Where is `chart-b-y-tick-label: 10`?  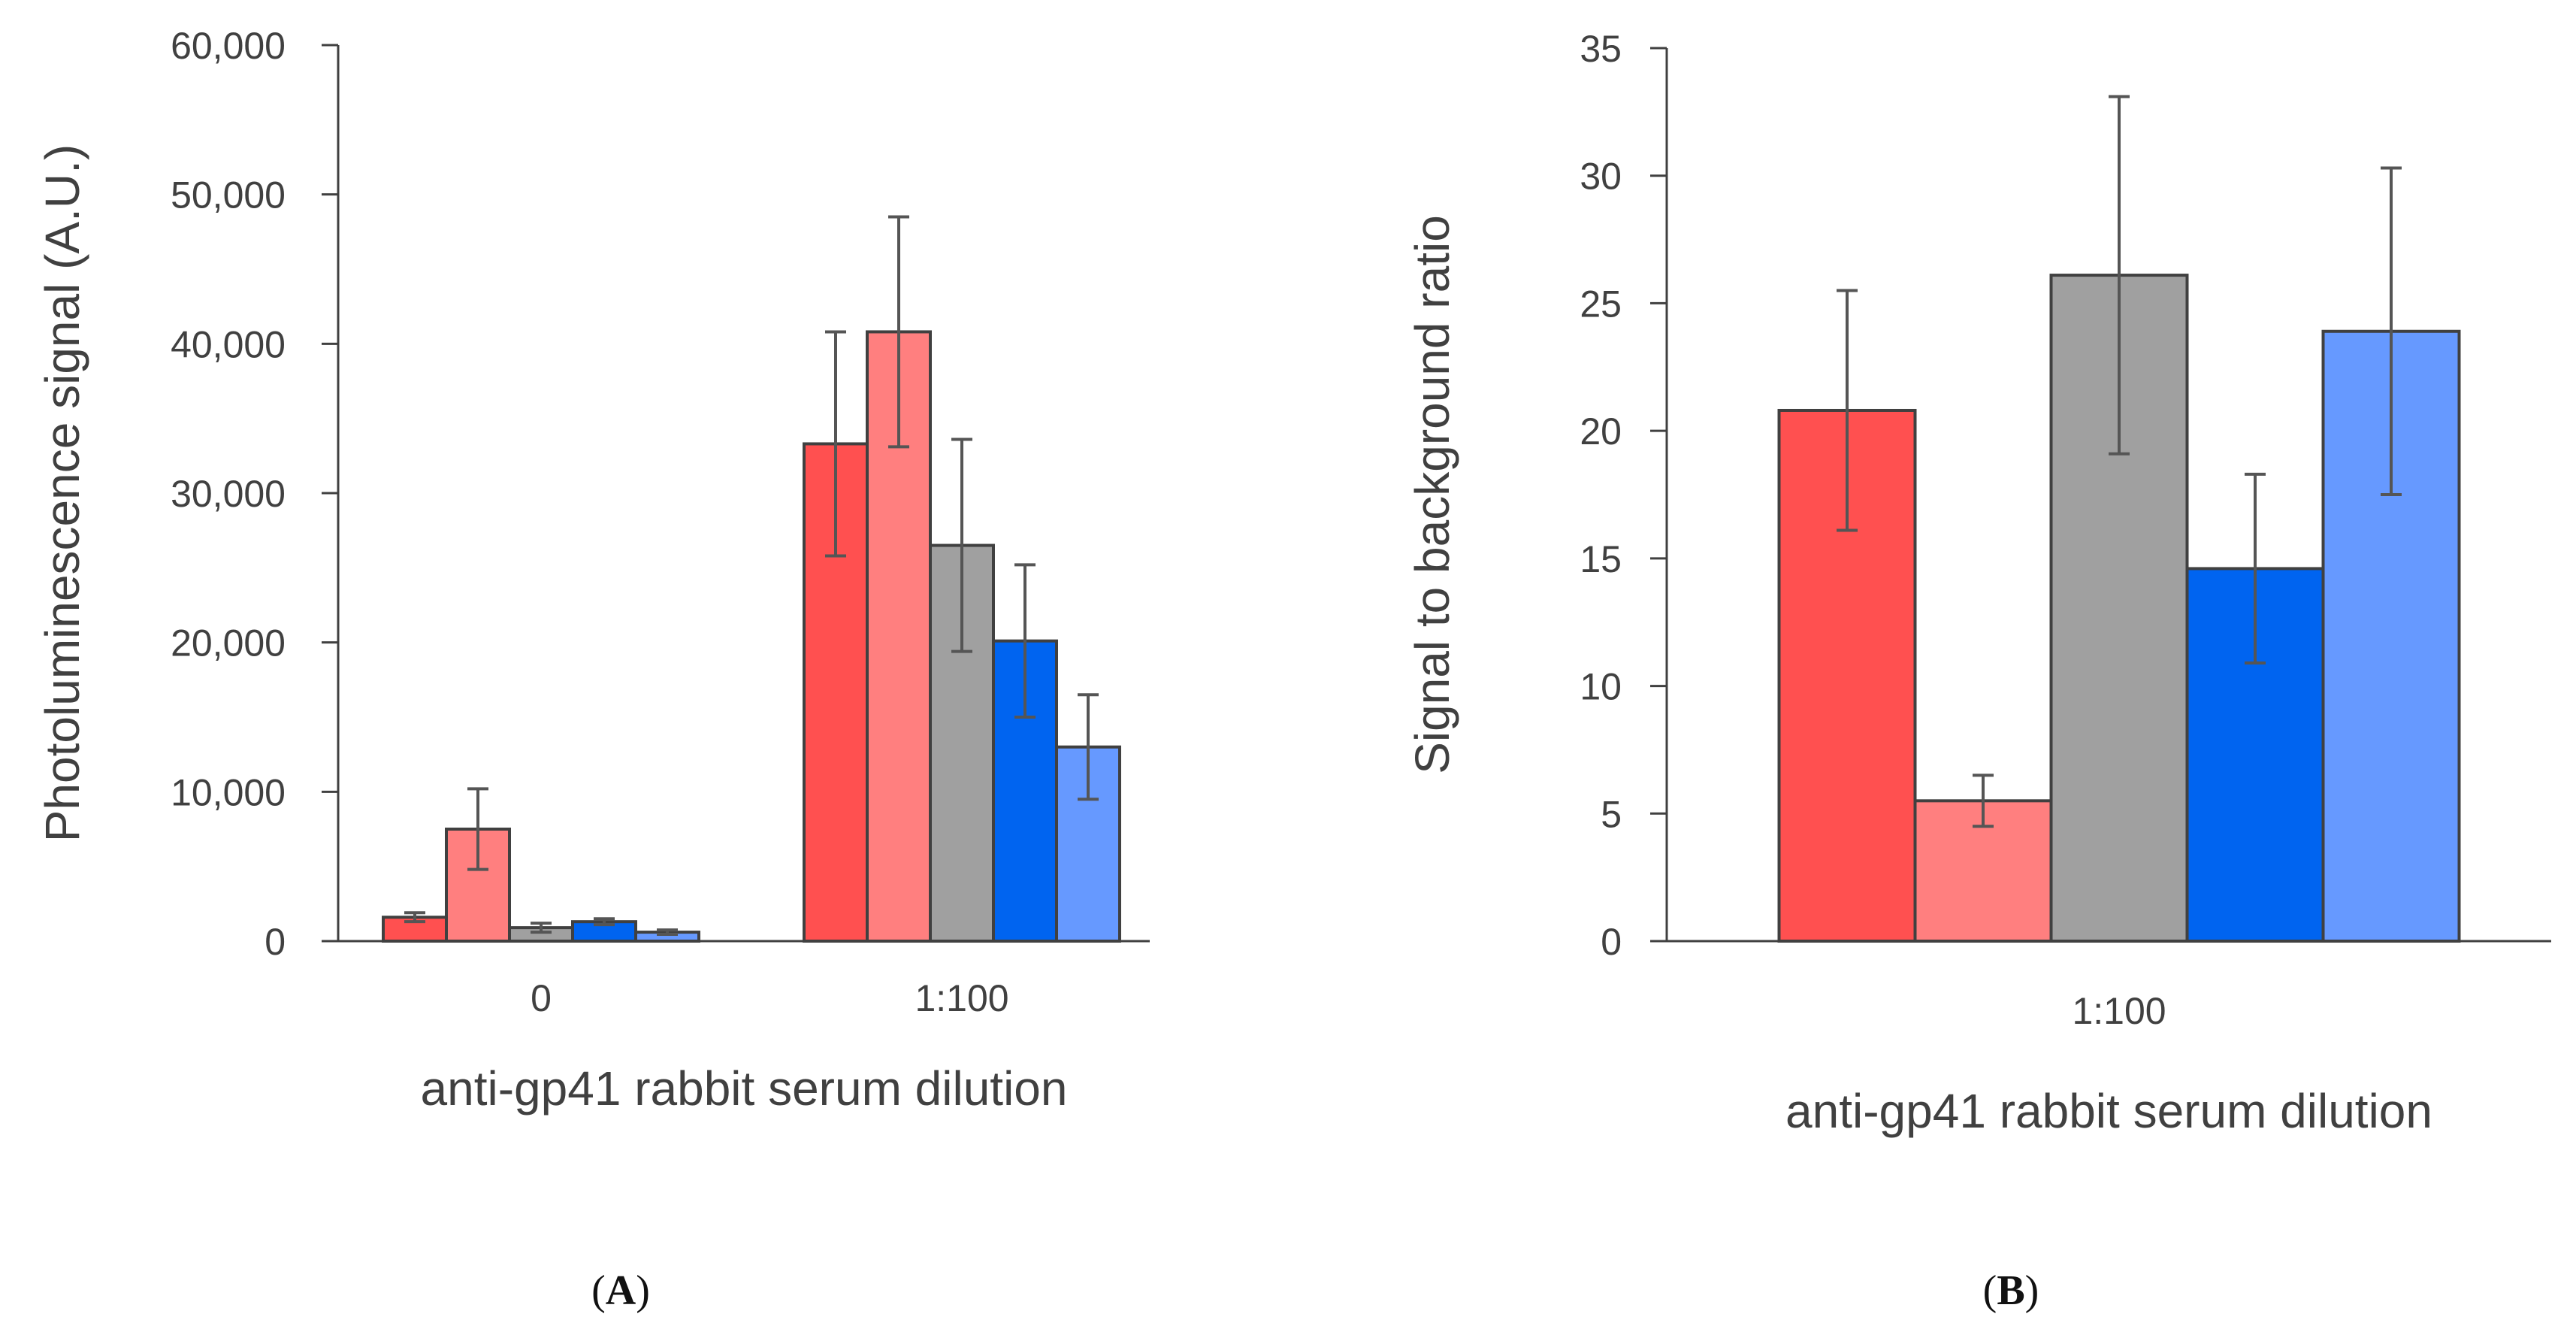 chart-b-y-tick-label: 10 is located at coordinates (1601, 687).